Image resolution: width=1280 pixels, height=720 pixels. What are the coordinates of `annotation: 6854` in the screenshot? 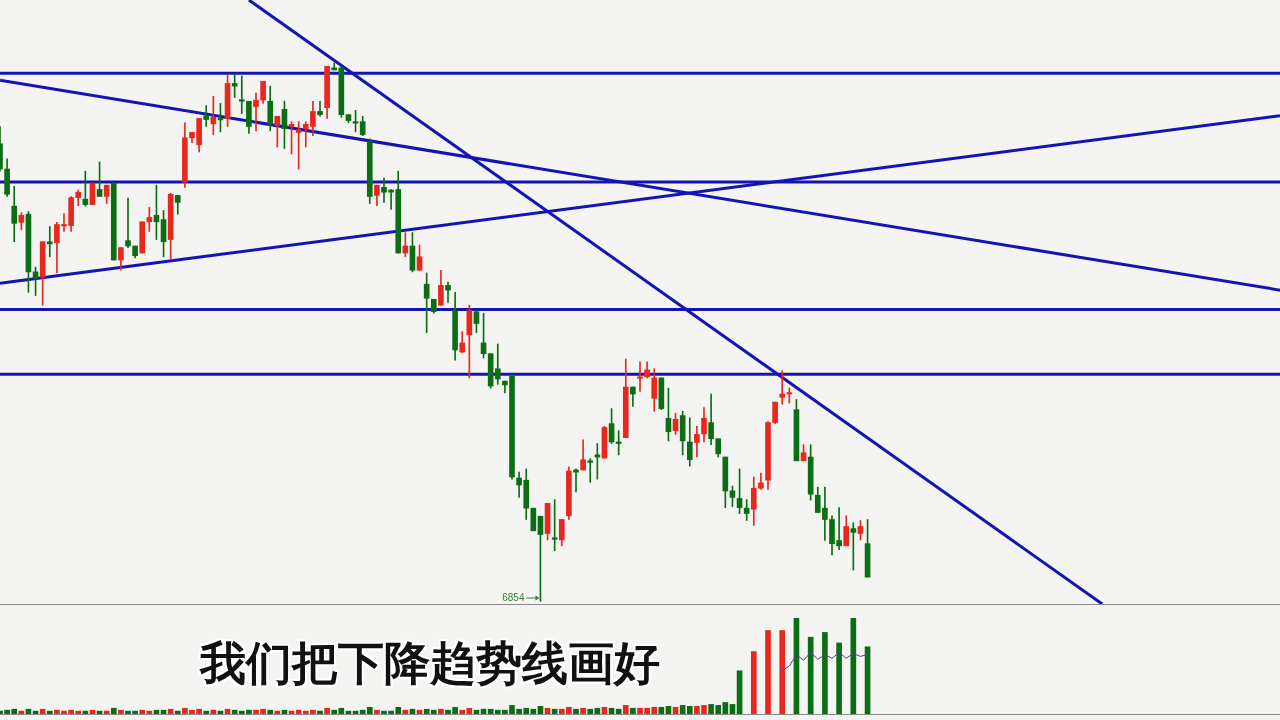 It's located at (513, 597).